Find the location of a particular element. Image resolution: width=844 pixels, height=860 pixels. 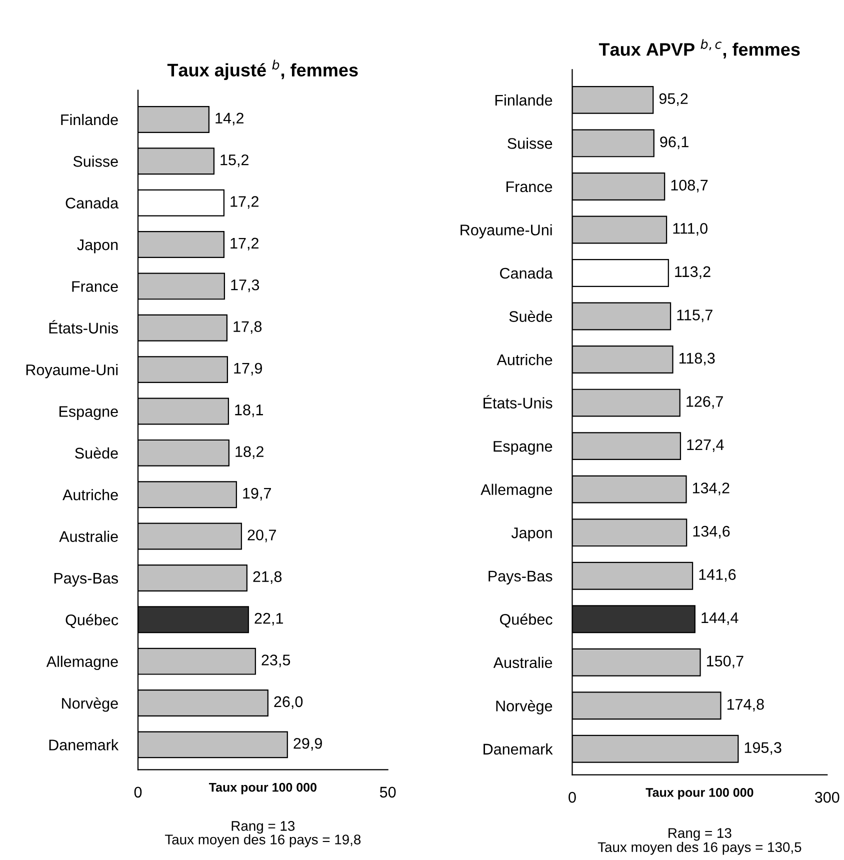

data-label: 134,2 is located at coordinates (711, 489).